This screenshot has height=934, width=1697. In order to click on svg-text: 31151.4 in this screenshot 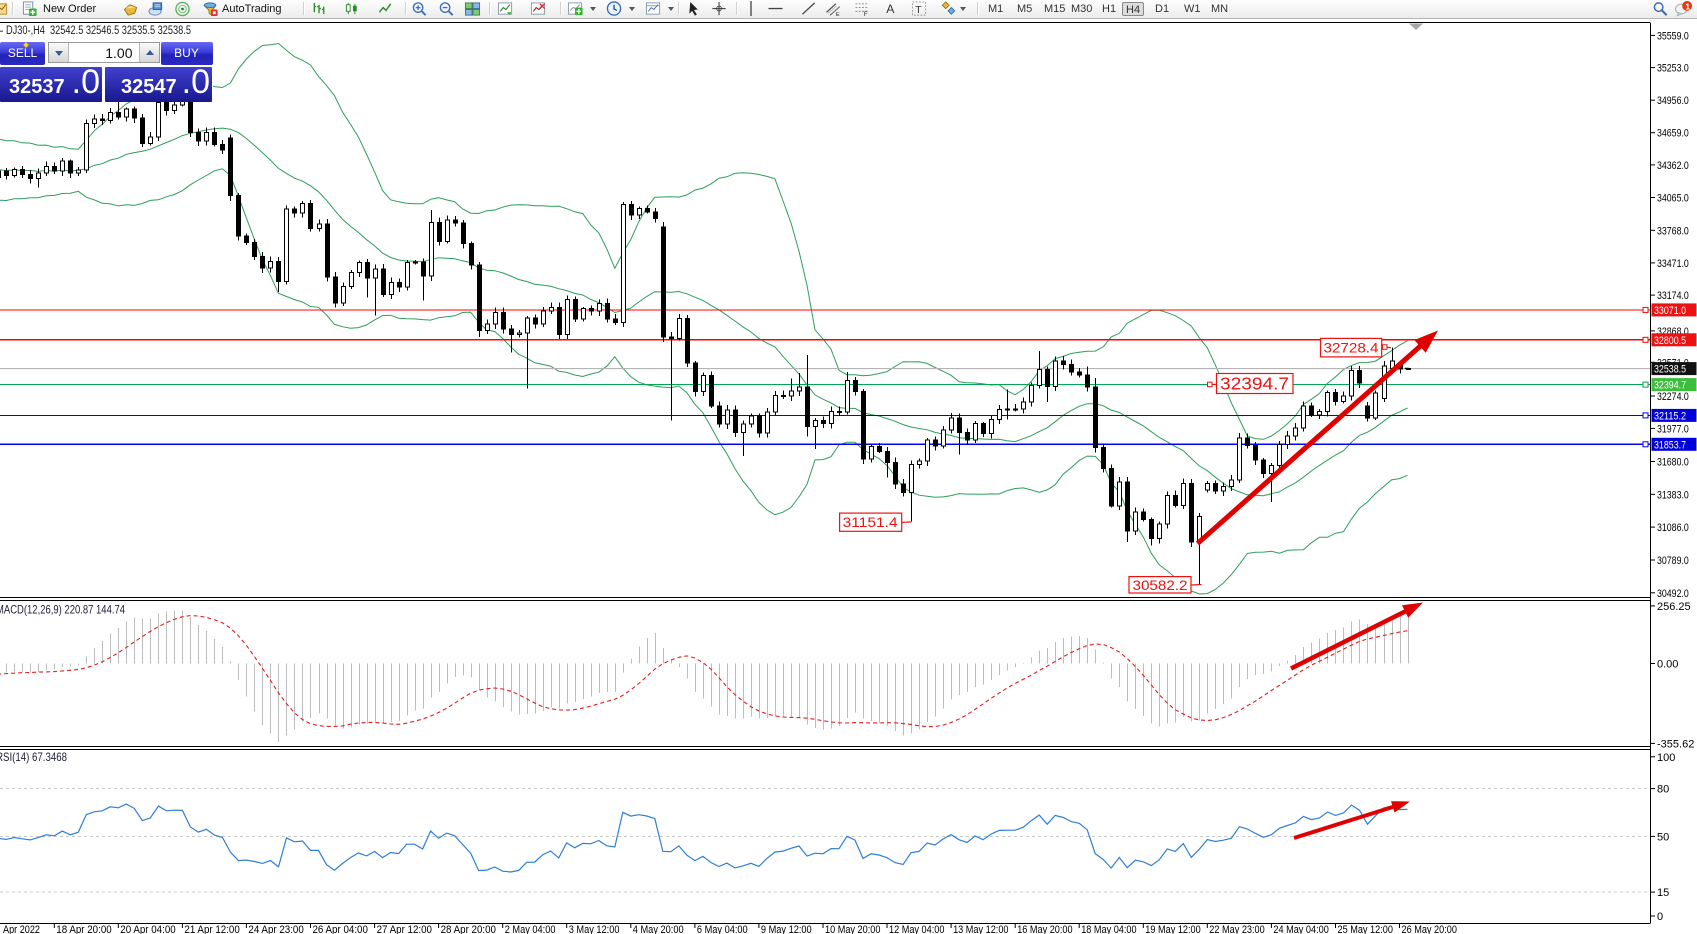, I will do `click(870, 522)`.